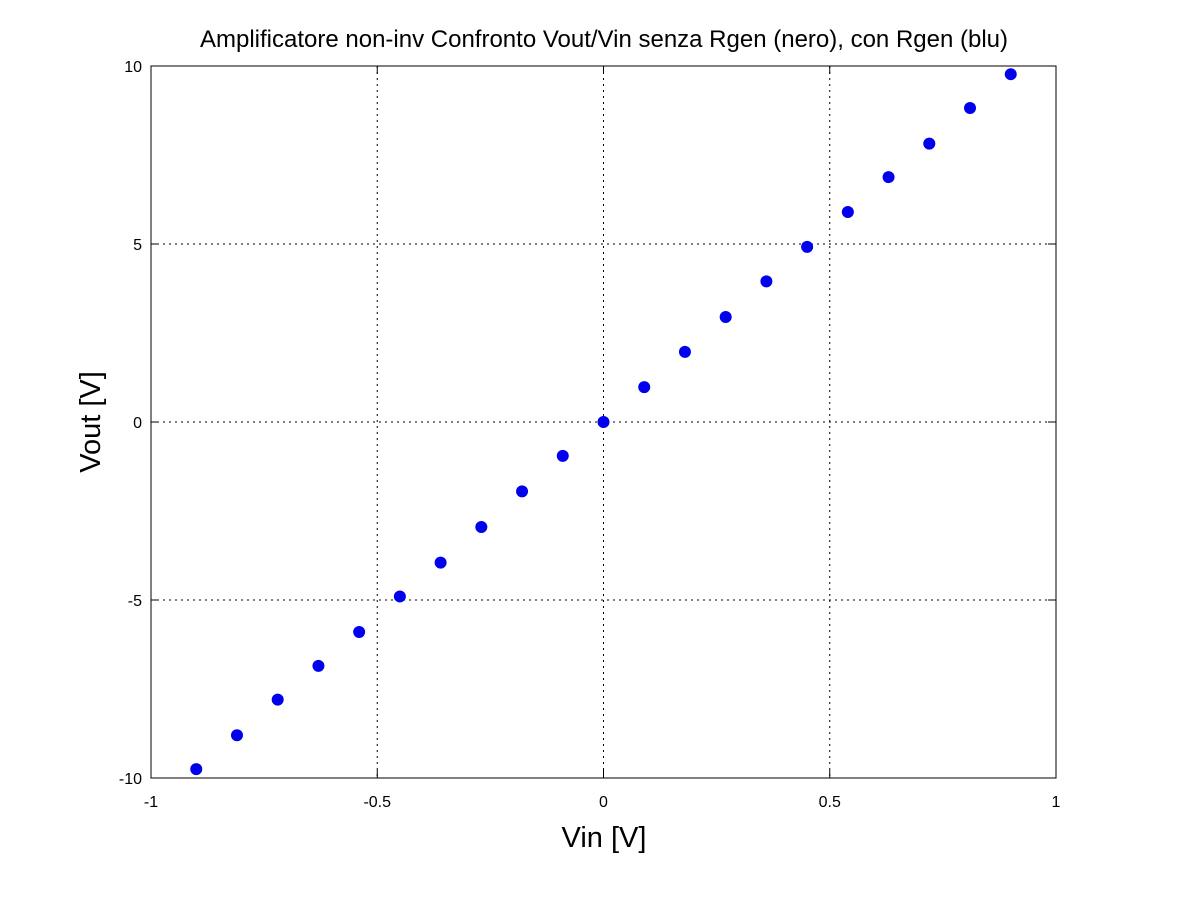  I want to click on y-tick-label: -10, so click(130, 779).